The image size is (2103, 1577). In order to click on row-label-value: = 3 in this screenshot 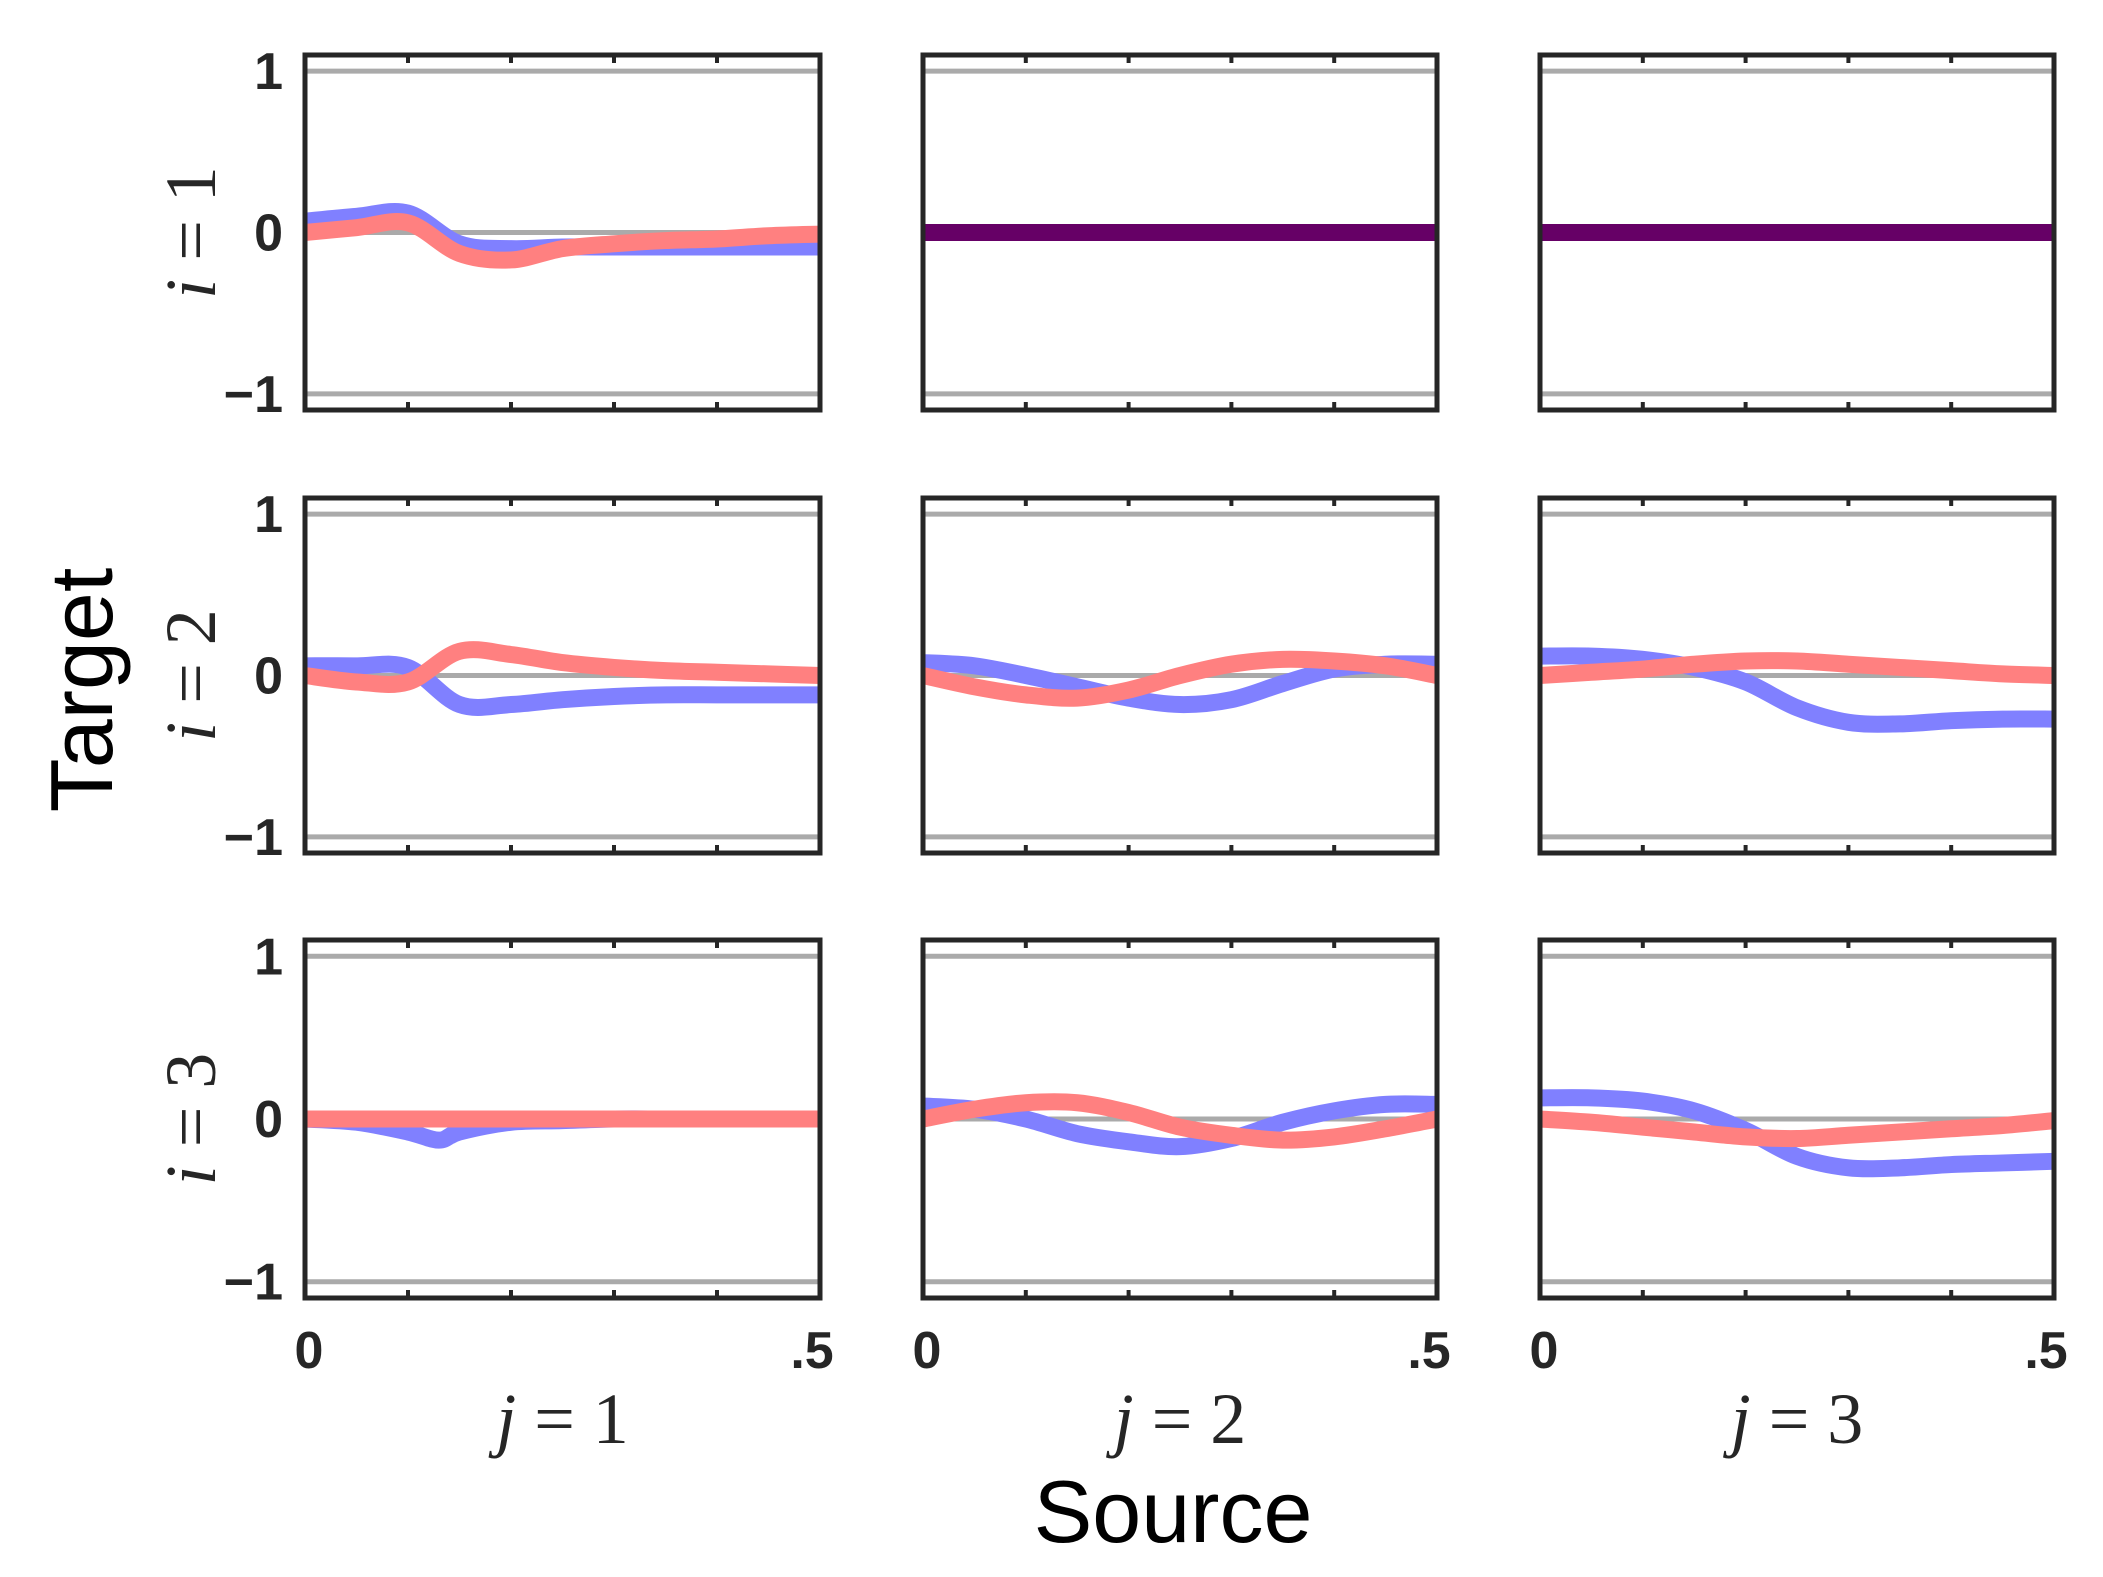, I will do `click(191, 1109)`.